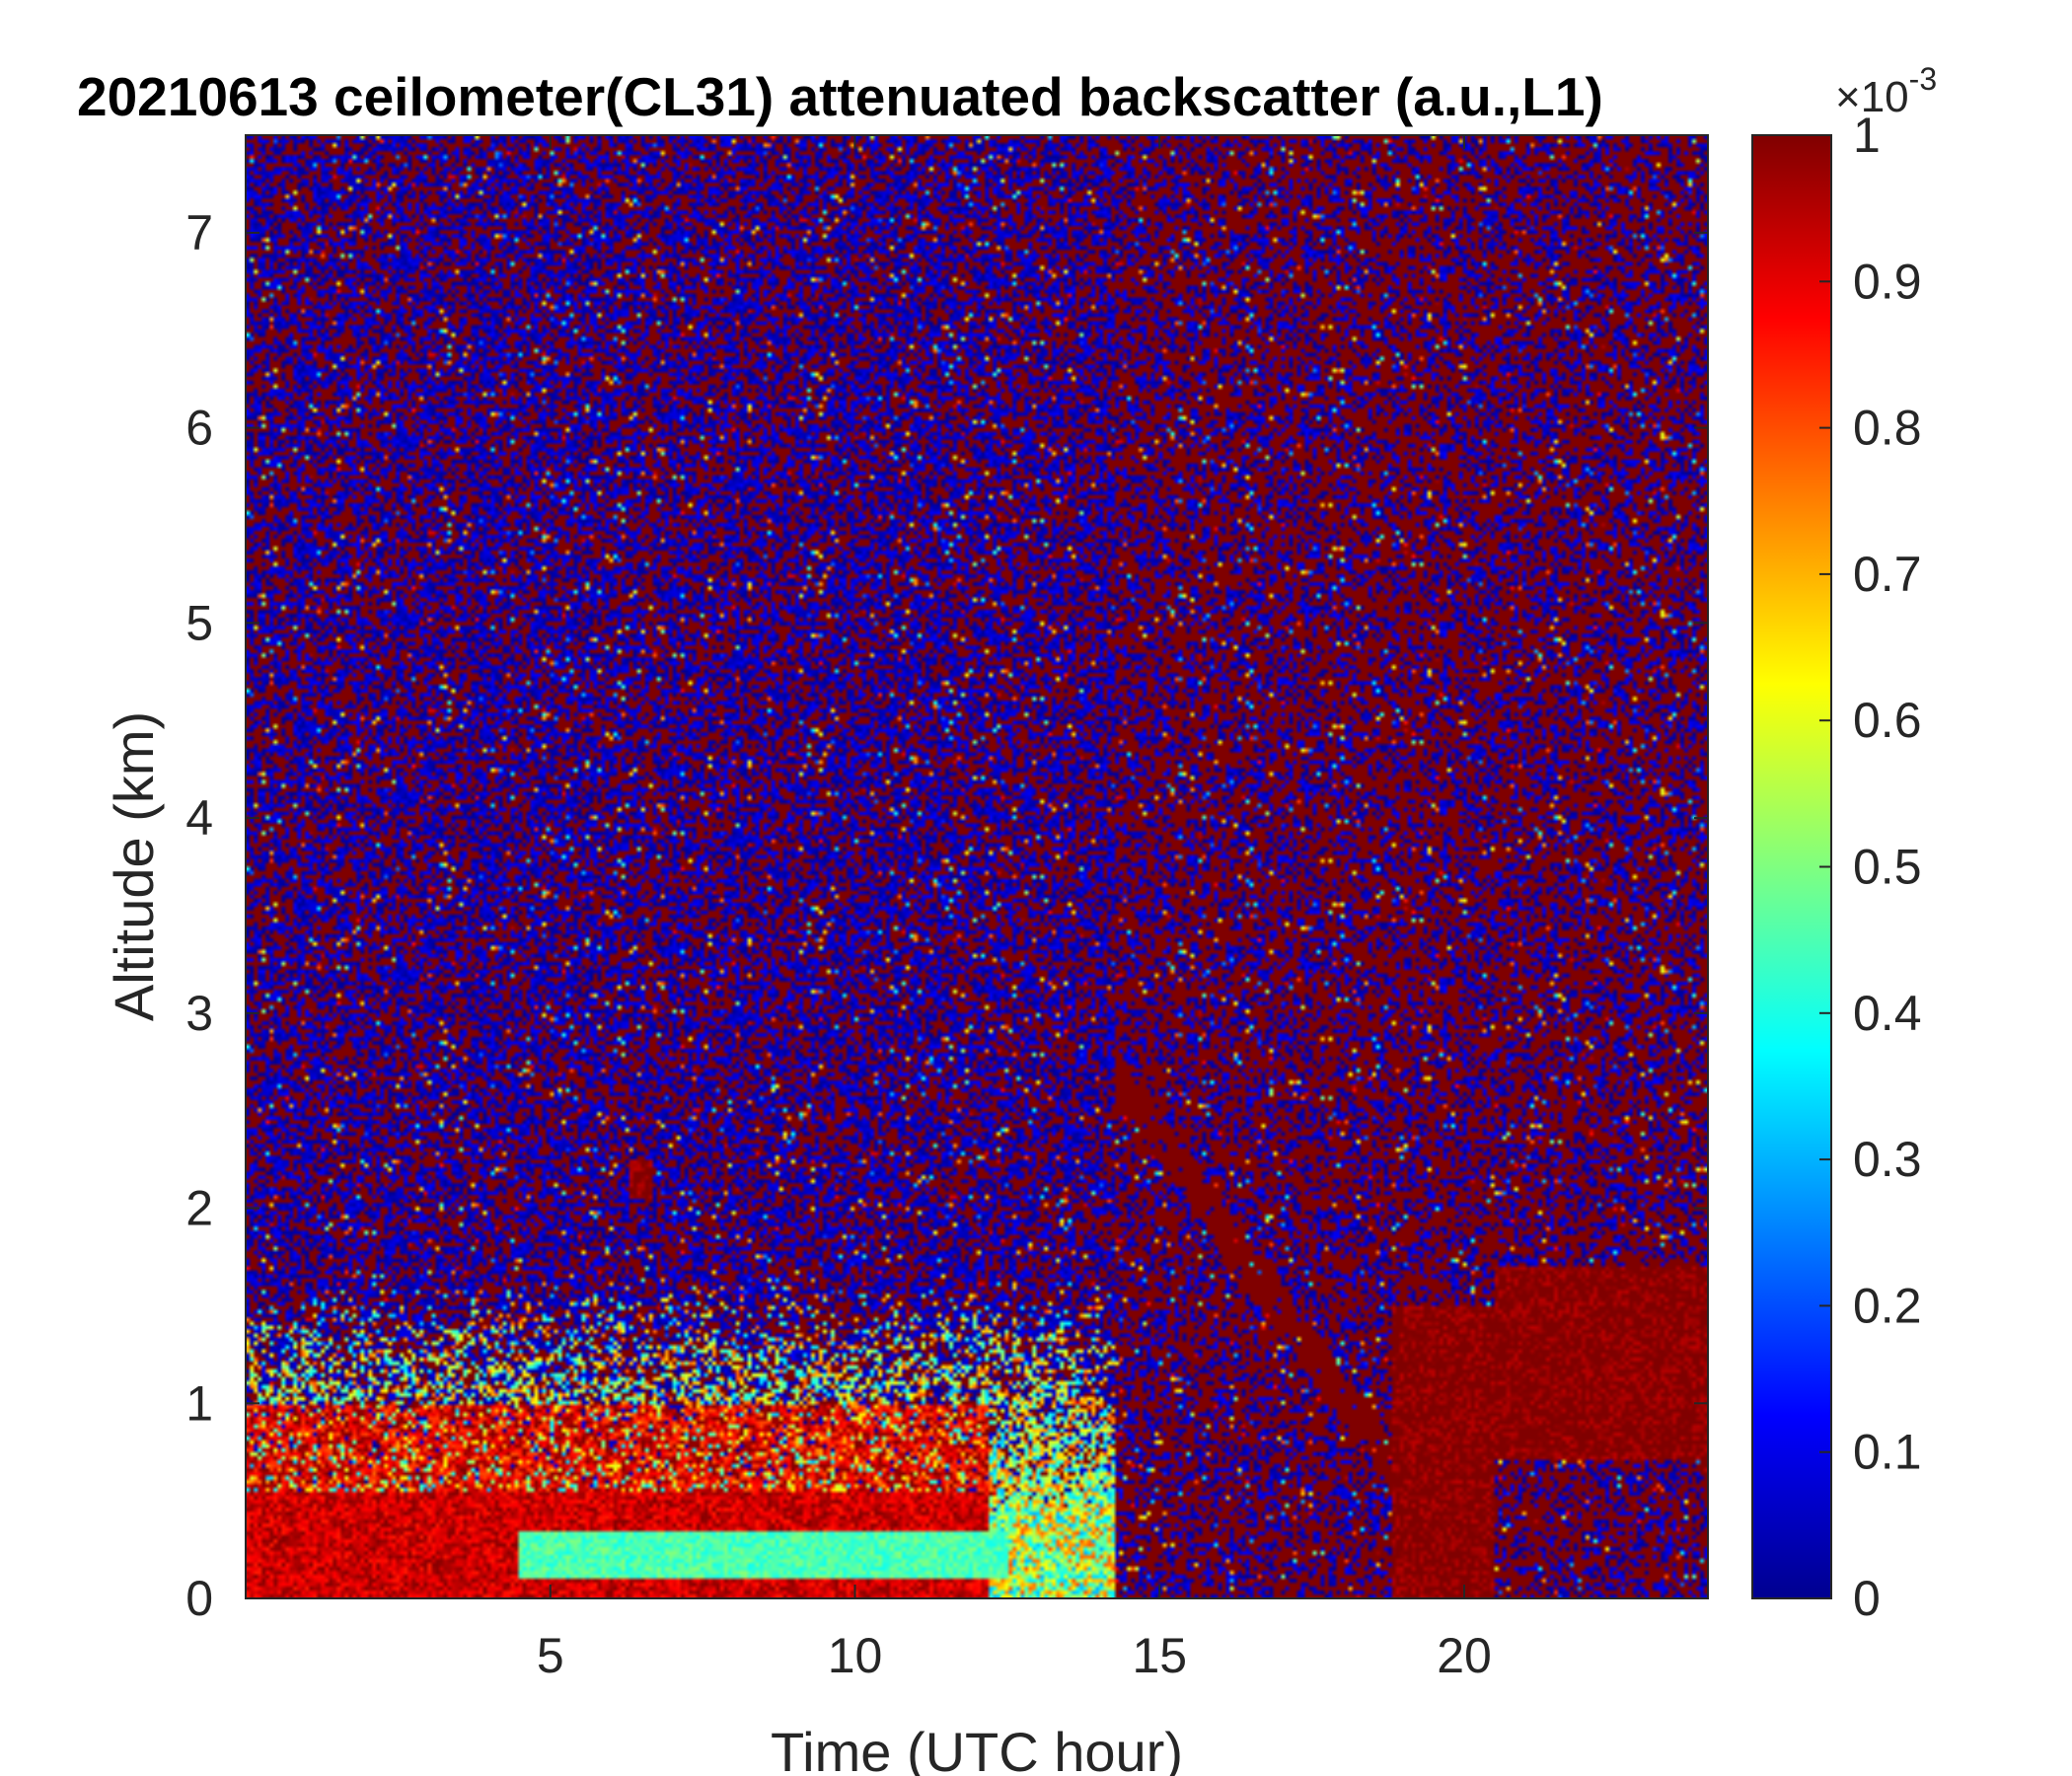 The image size is (2072, 1776). Describe the element at coordinates (199, 1403) in the screenshot. I see `y-tick-label: 1` at that location.